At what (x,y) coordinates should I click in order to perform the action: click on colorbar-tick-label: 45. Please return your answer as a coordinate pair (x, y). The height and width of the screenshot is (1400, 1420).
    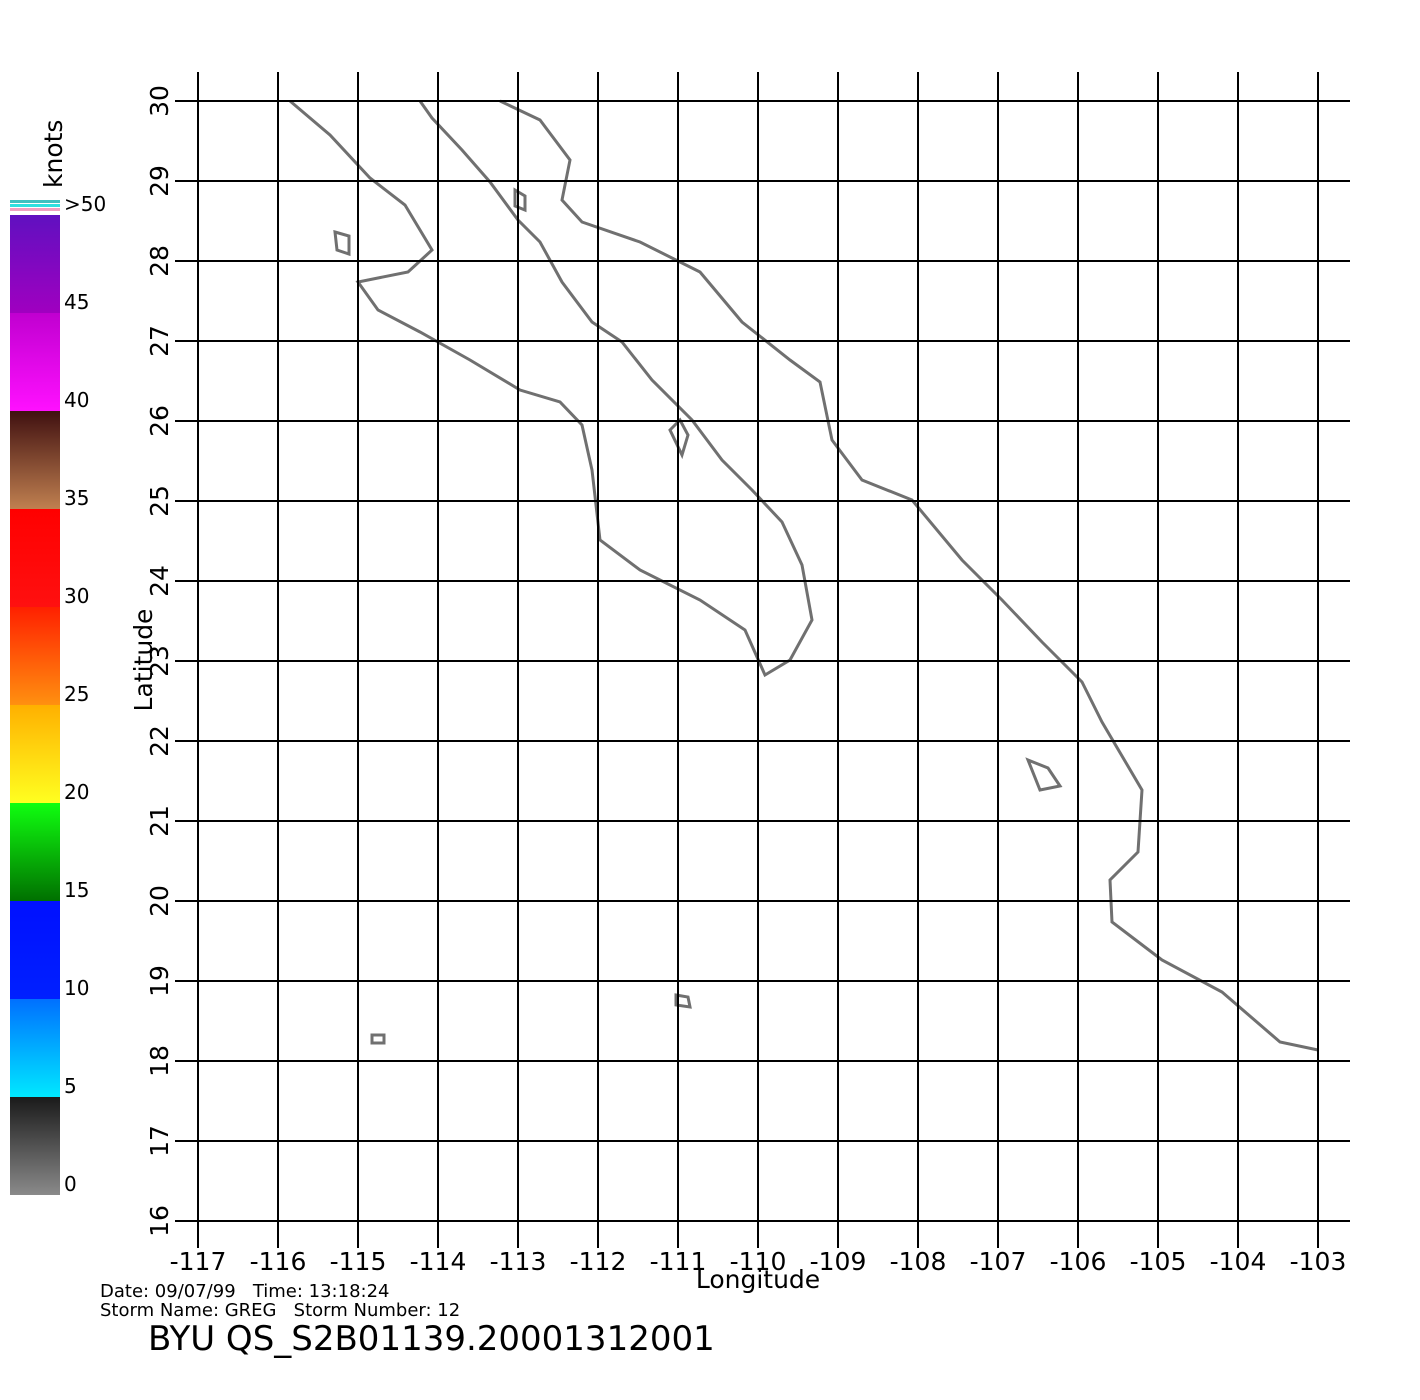
    Looking at the image, I should click on (76, 302).